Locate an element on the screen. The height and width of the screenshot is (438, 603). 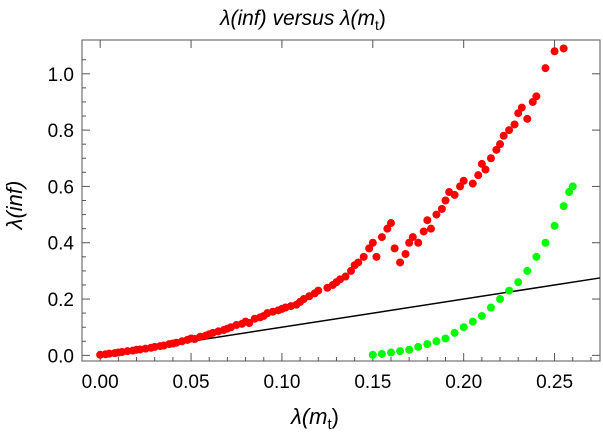
x-axis-label: λ(mt) is located at coordinates (314, 418).